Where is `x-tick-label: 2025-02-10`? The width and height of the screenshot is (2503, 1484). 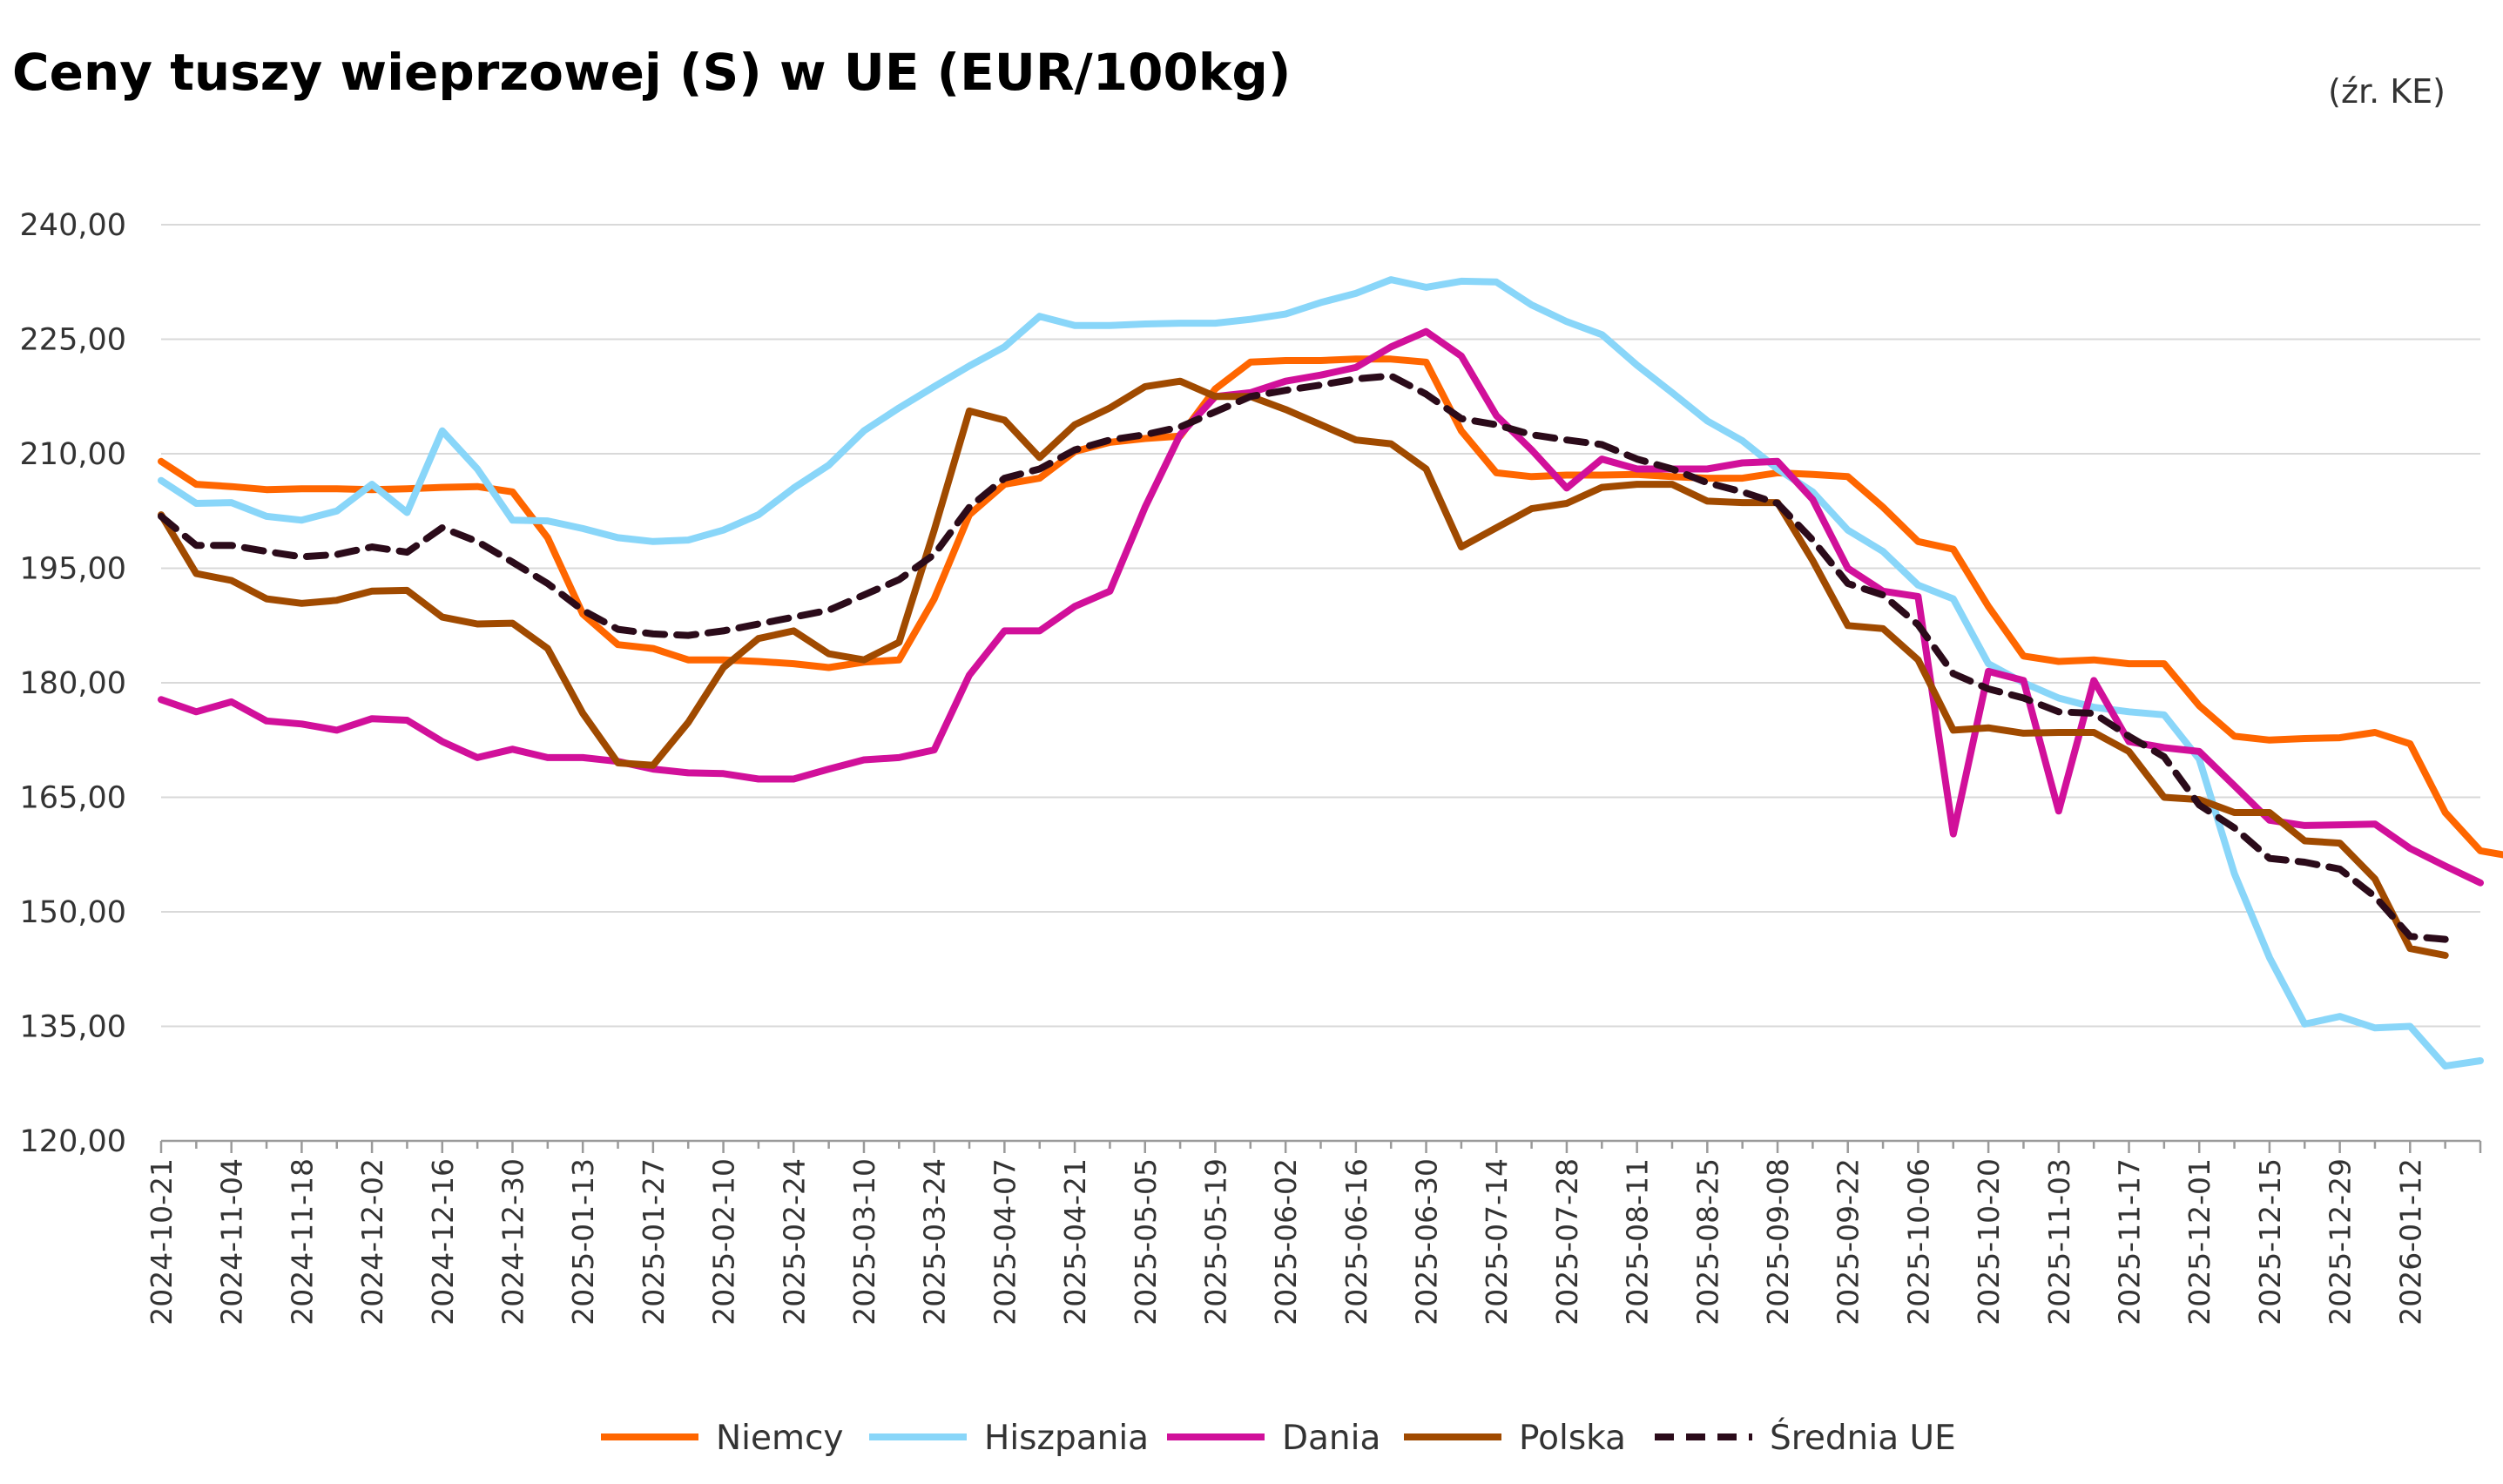 x-tick-label: 2025-02-10 is located at coordinates (724, 1241).